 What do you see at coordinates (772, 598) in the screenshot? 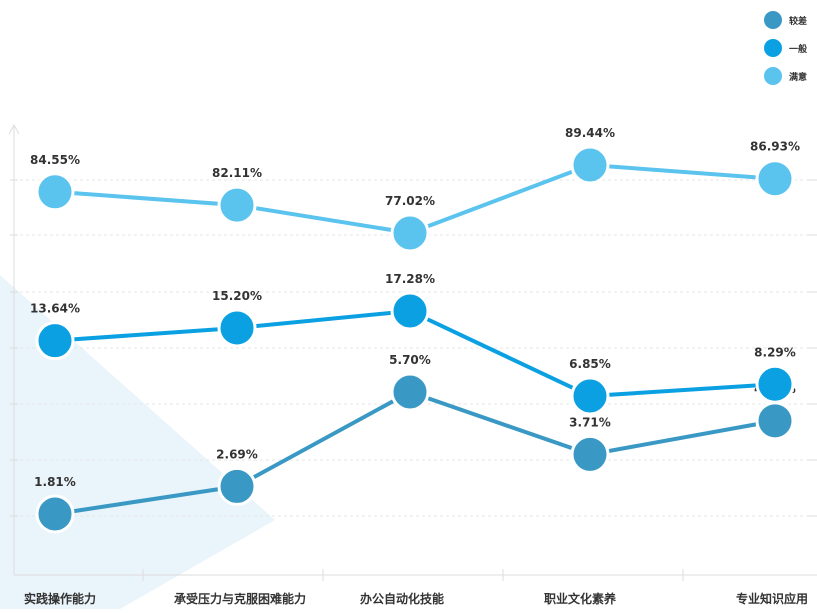
I see `x-tick-label: 专业知识应用` at bounding box center [772, 598].